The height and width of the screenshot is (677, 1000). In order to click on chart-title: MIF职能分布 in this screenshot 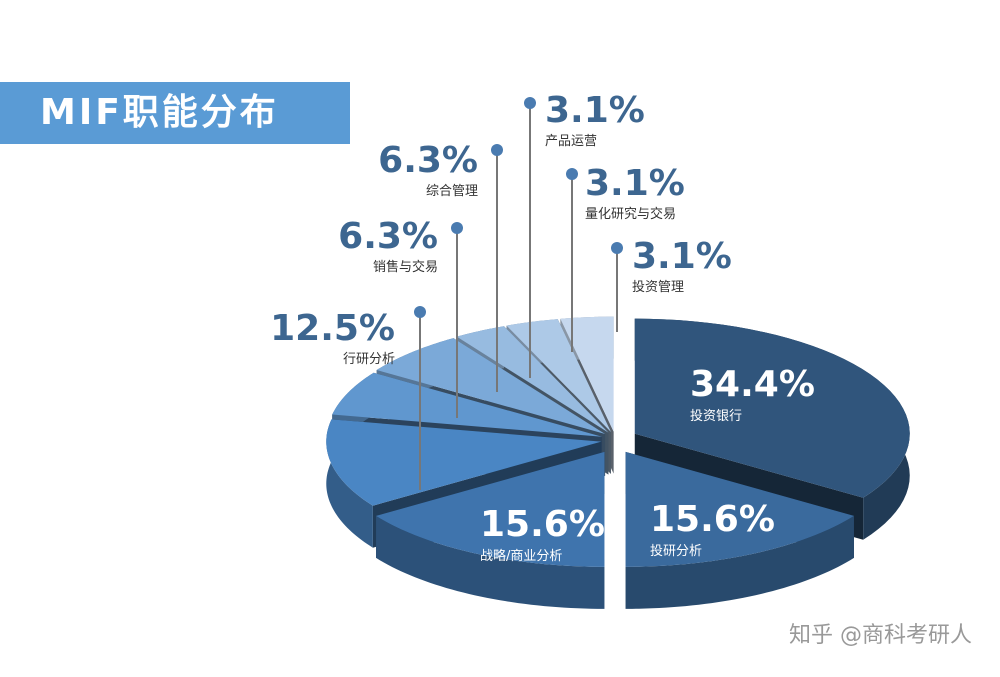, I will do `click(175, 113)`.